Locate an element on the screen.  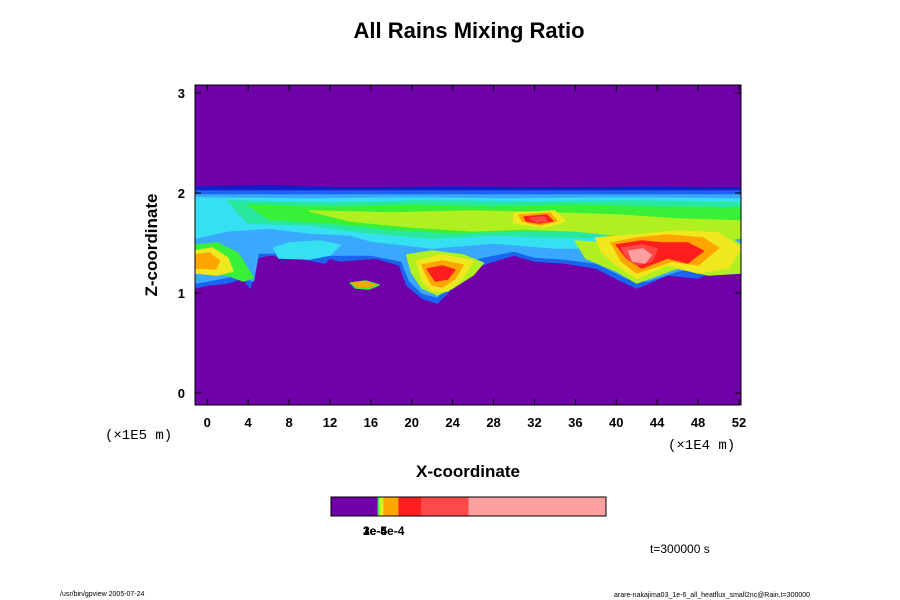
x-tick-label: 4 is located at coordinates (249, 422).